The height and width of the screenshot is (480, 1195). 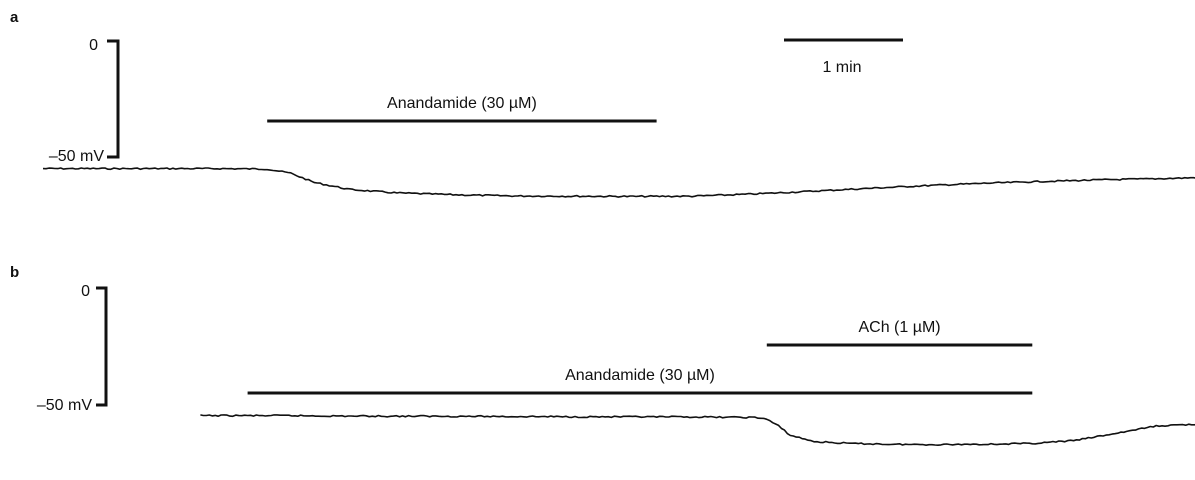 What do you see at coordinates (640, 356) in the screenshot?
I see `panel-b-applications: ACh (1 µM) Anandamide (30 µM)` at bounding box center [640, 356].